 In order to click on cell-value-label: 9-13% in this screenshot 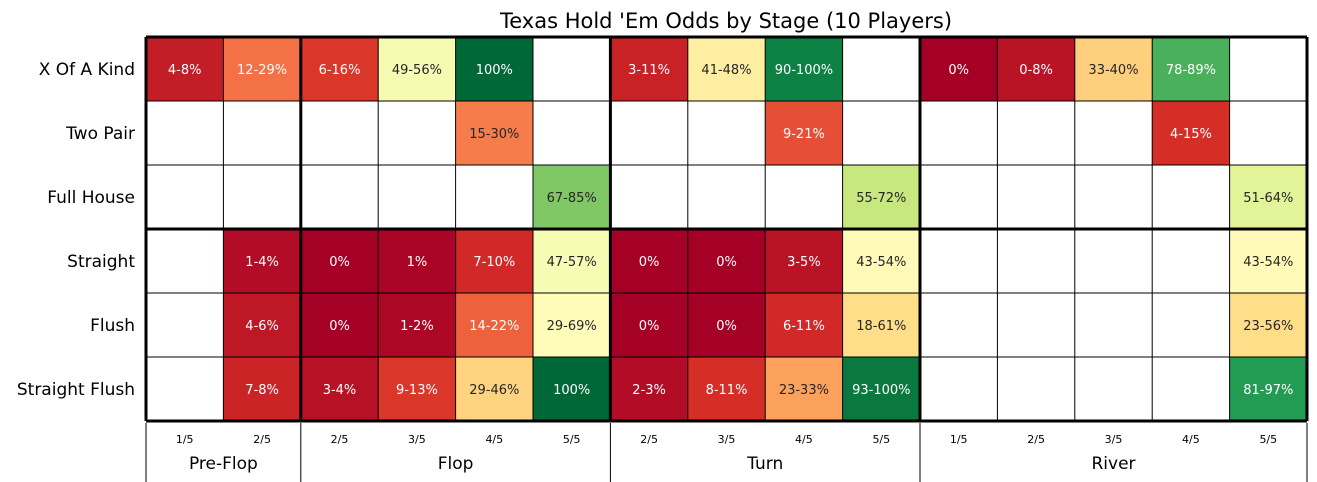, I will do `click(417, 390)`.